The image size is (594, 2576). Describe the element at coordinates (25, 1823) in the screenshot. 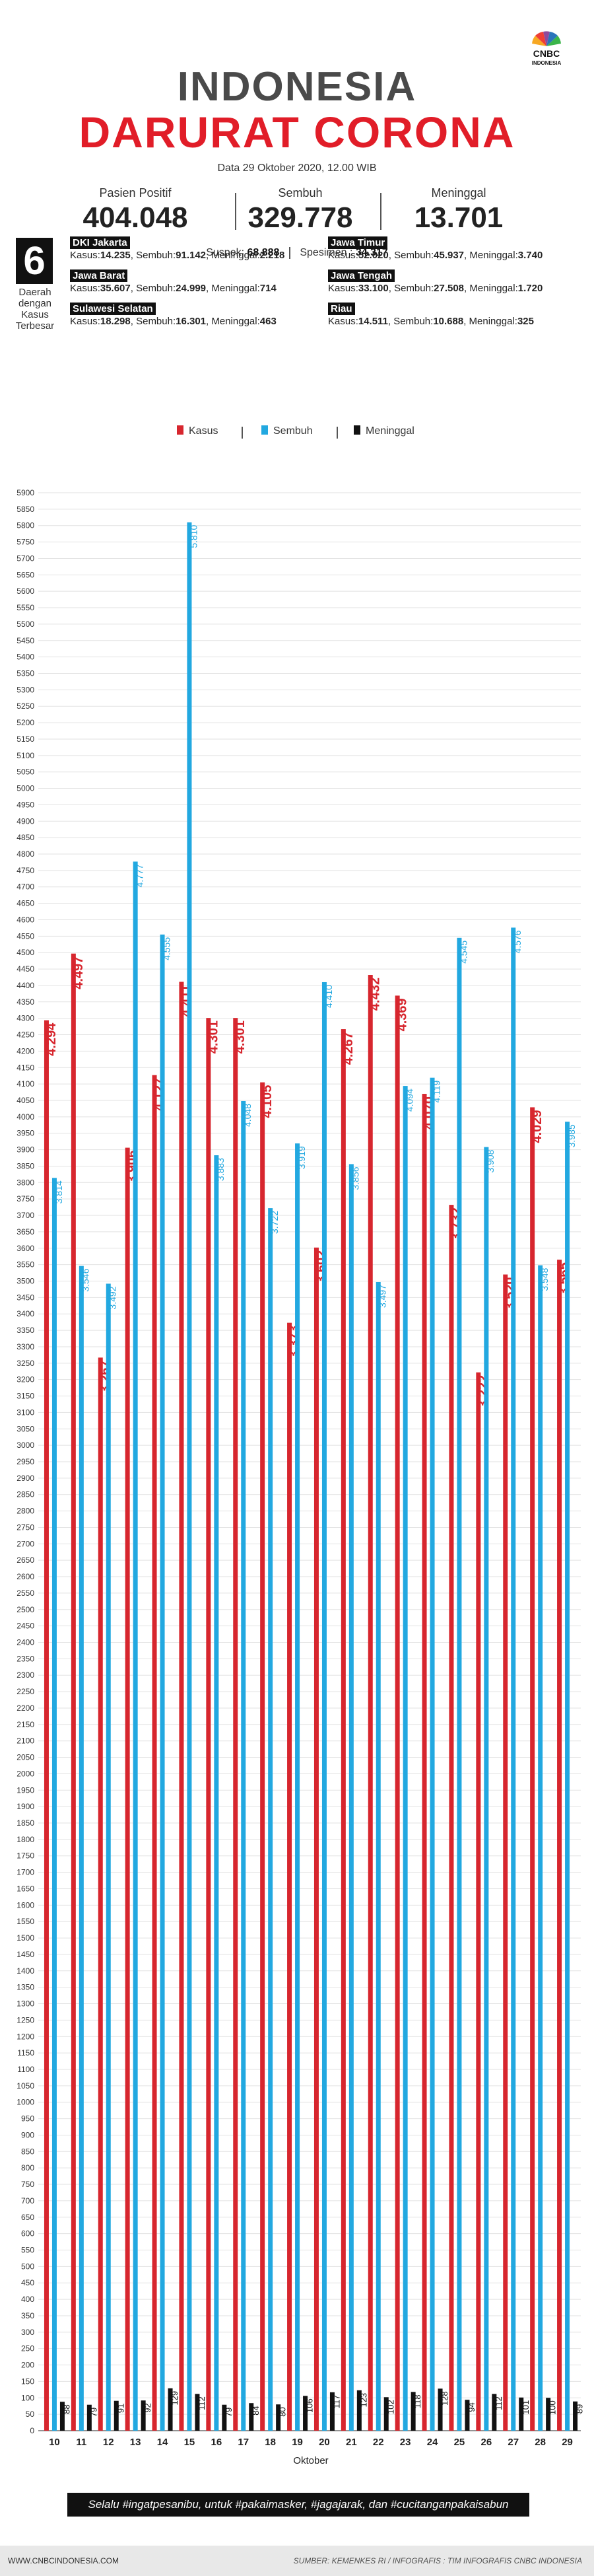

I see `y-tick-label: 1850` at that location.